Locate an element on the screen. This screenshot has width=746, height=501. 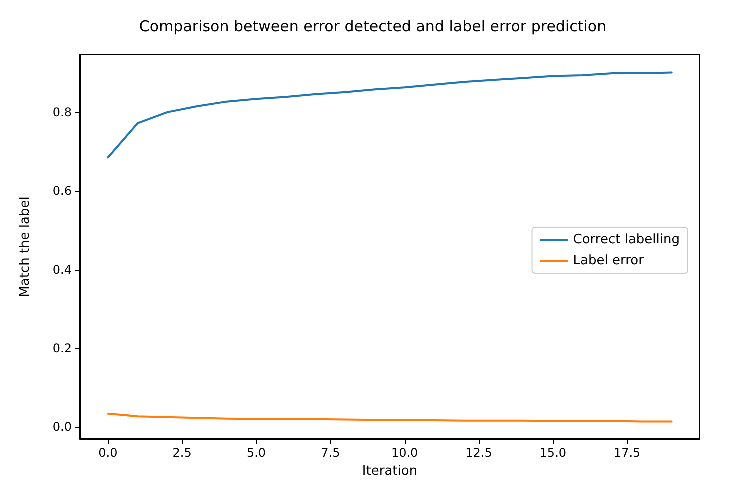
chart-title: Comparison between error detected and label error prediction is located at coordinates (373, 27).